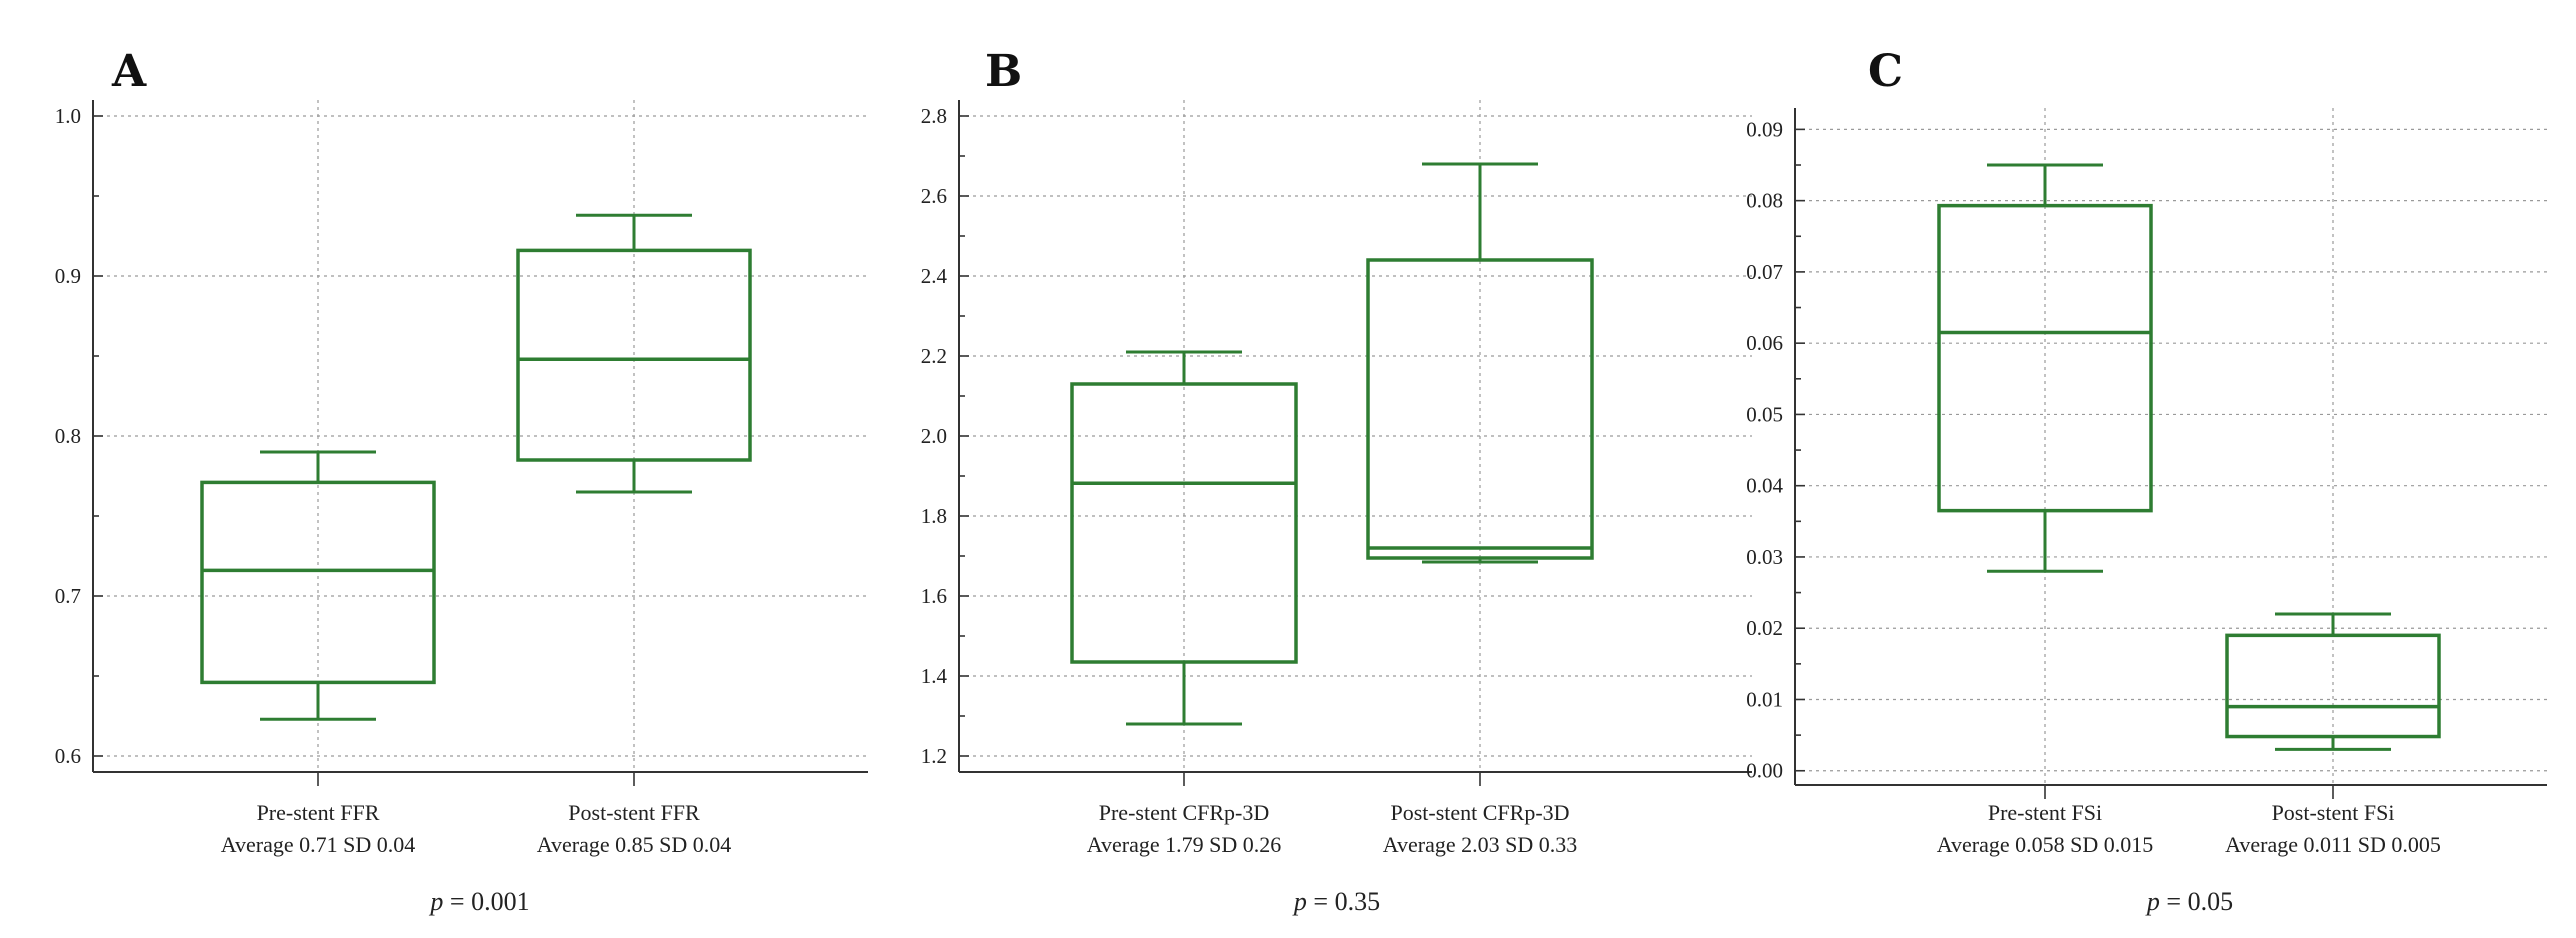 Image resolution: width=2576 pixels, height=938 pixels. What do you see at coordinates (934, 516) in the screenshot?
I see `panel-b-ytick-label: 1.8` at bounding box center [934, 516].